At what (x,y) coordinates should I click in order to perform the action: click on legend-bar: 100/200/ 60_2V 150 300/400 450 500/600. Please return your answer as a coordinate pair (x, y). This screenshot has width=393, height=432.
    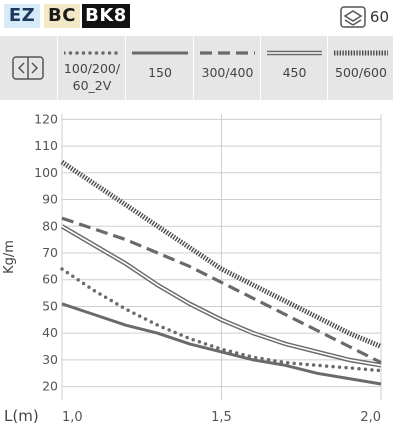
    Looking at the image, I should click on (196, 68).